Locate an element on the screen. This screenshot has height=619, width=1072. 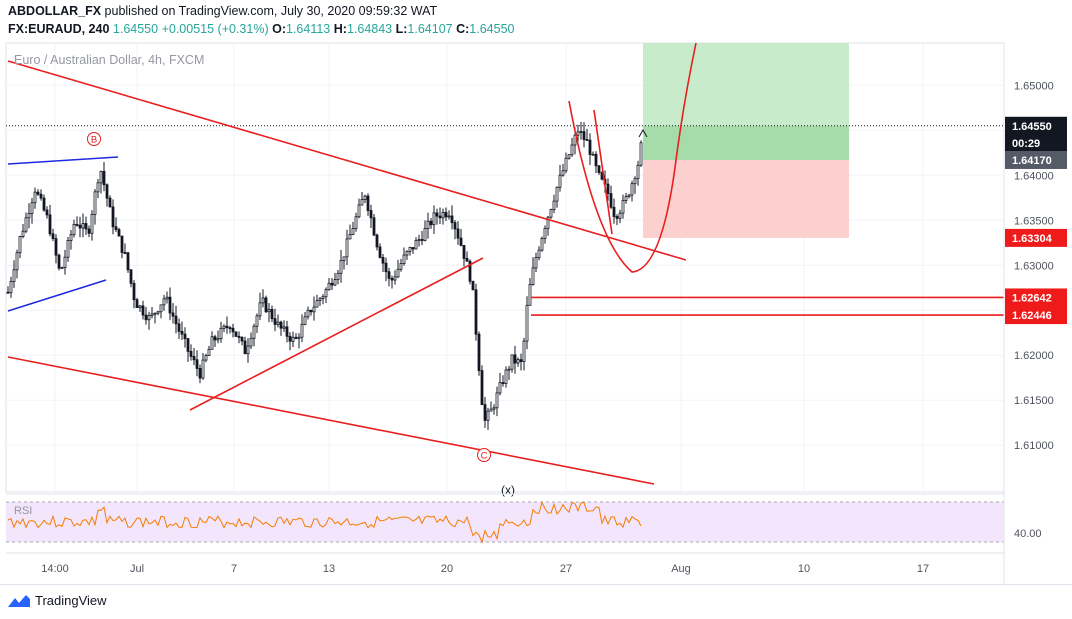
cup-curve is located at coordinates (632, 157).